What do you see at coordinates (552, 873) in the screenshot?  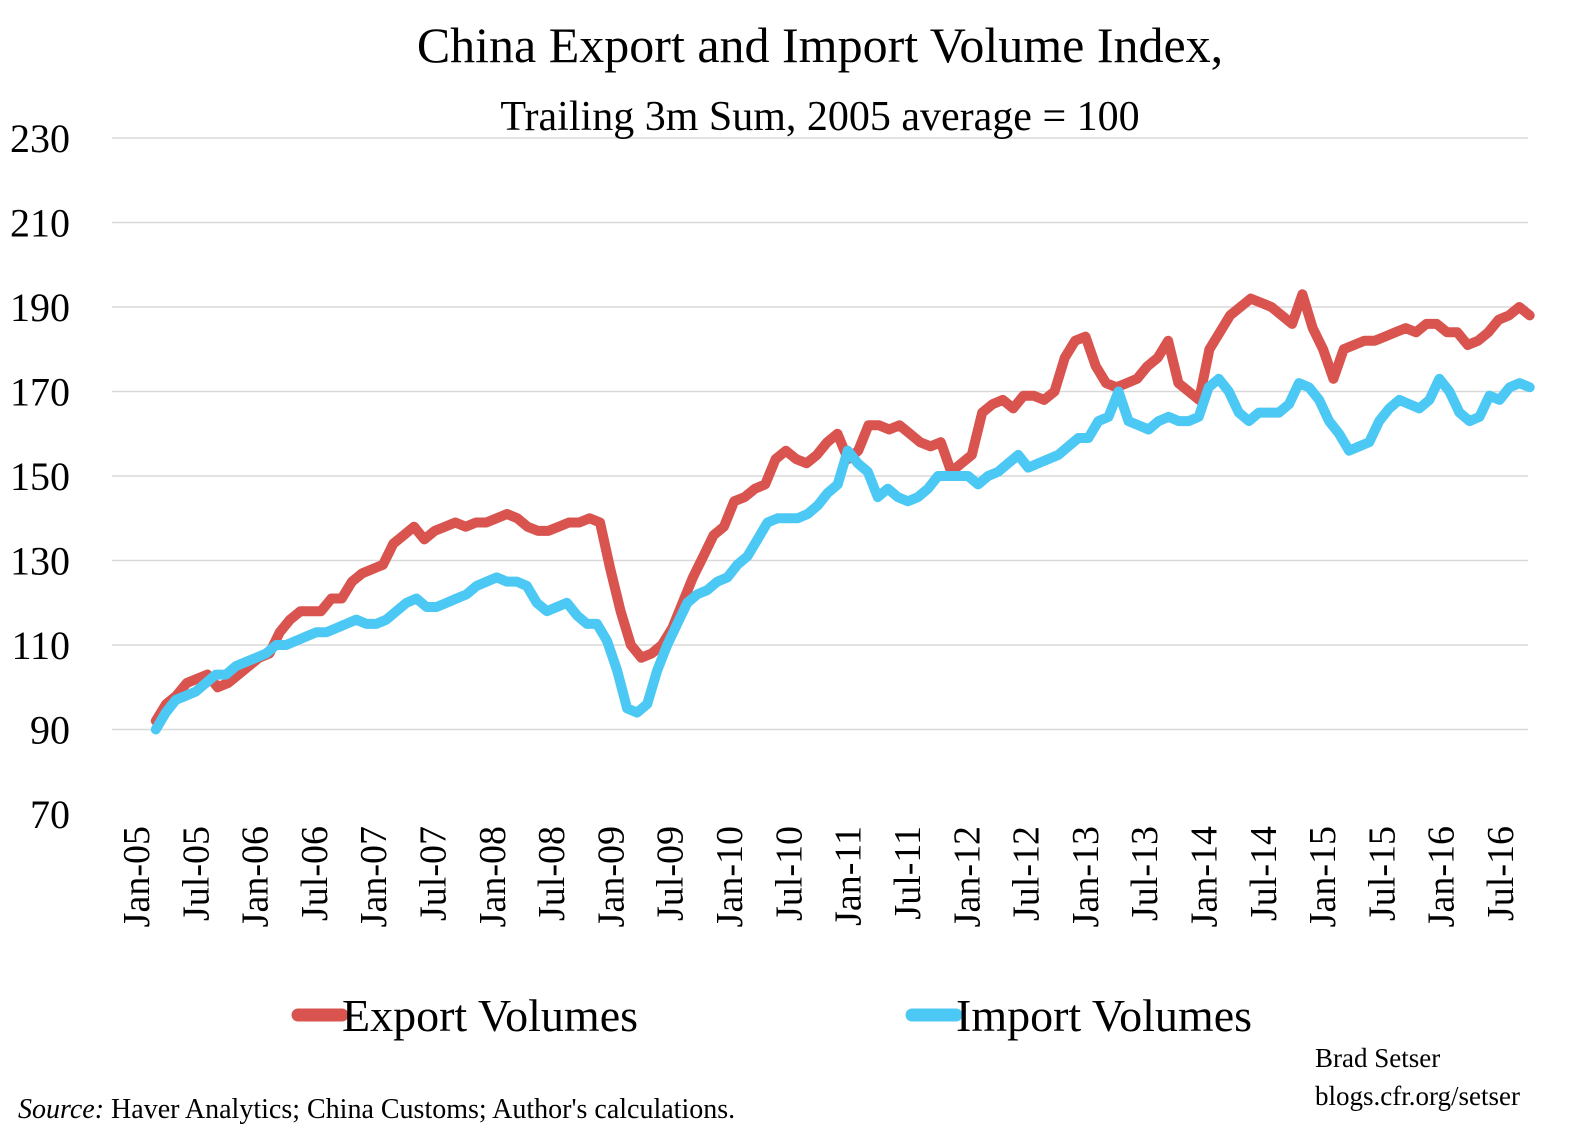 I see `x-tick-label: Jul-08` at bounding box center [552, 873].